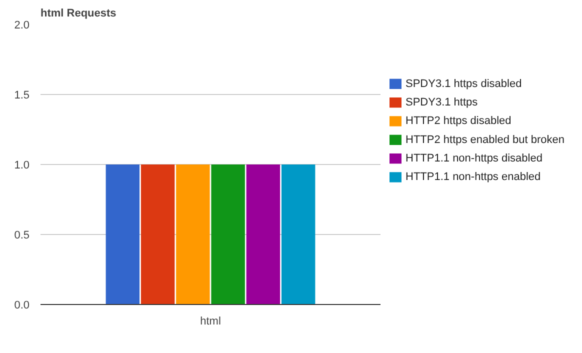 The height and width of the screenshot is (353, 582). What do you see at coordinates (22, 306) in the screenshot?
I see `y-tick-label: 0.0` at bounding box center [22, 306].